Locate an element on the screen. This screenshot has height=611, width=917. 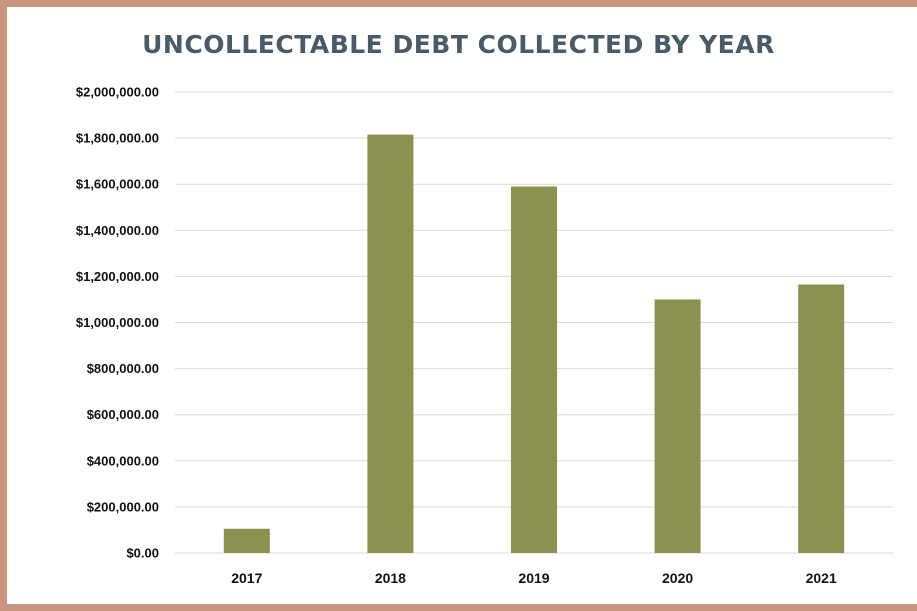
y-tick-label: $400,000.00 is located at coordinates (123, 460).